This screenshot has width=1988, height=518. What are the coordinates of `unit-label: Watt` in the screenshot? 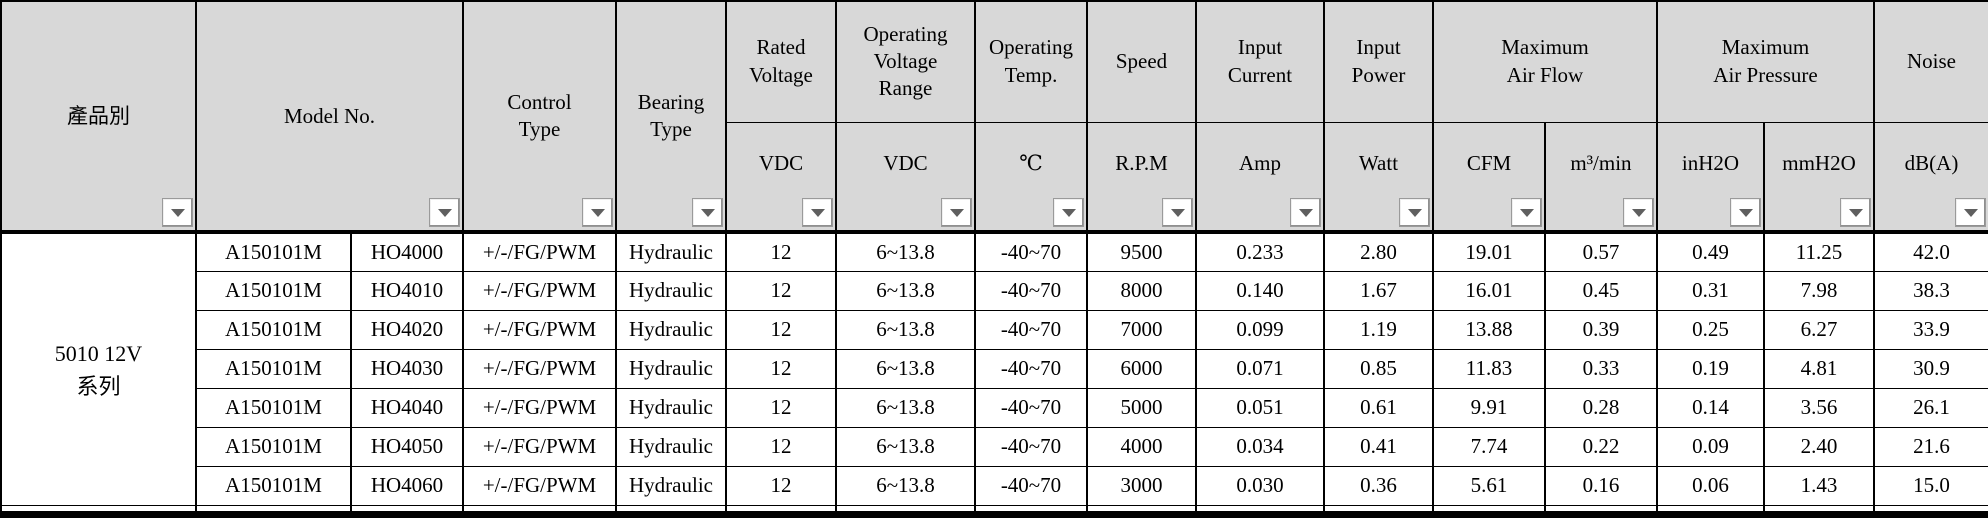 It's located at (1378, 162).